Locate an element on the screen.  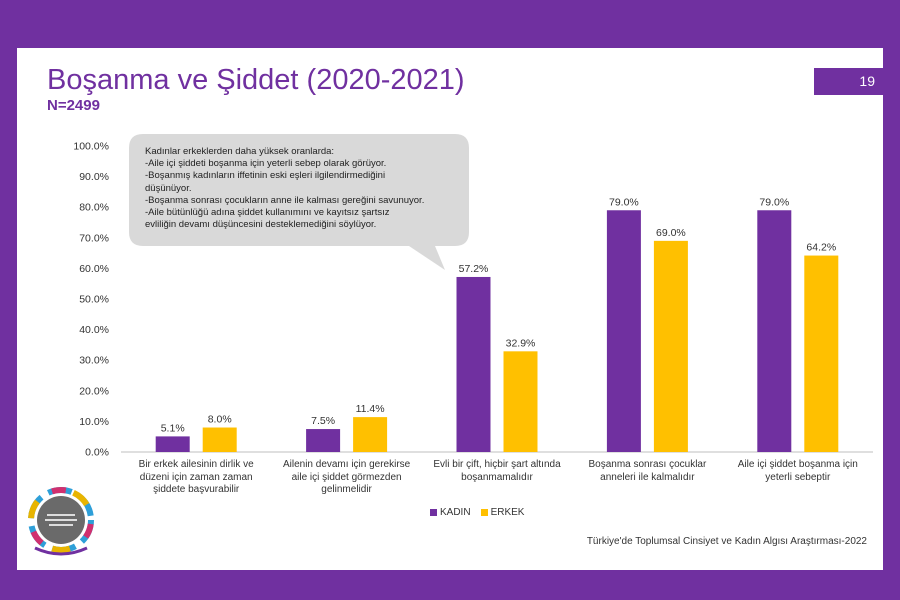
data-label: 32.9% is located at coordinates (521, 343).